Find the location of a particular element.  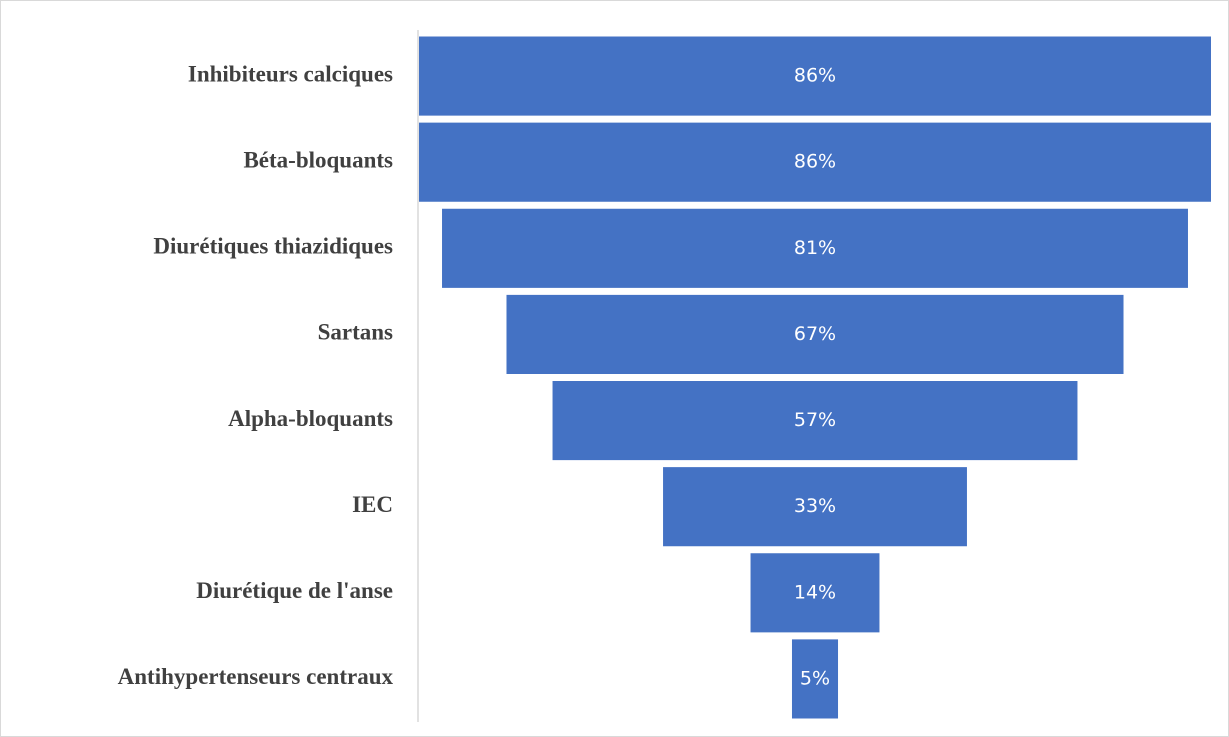

category-label: Antihypertenseurs centraux is located at coordinates (256, 676).